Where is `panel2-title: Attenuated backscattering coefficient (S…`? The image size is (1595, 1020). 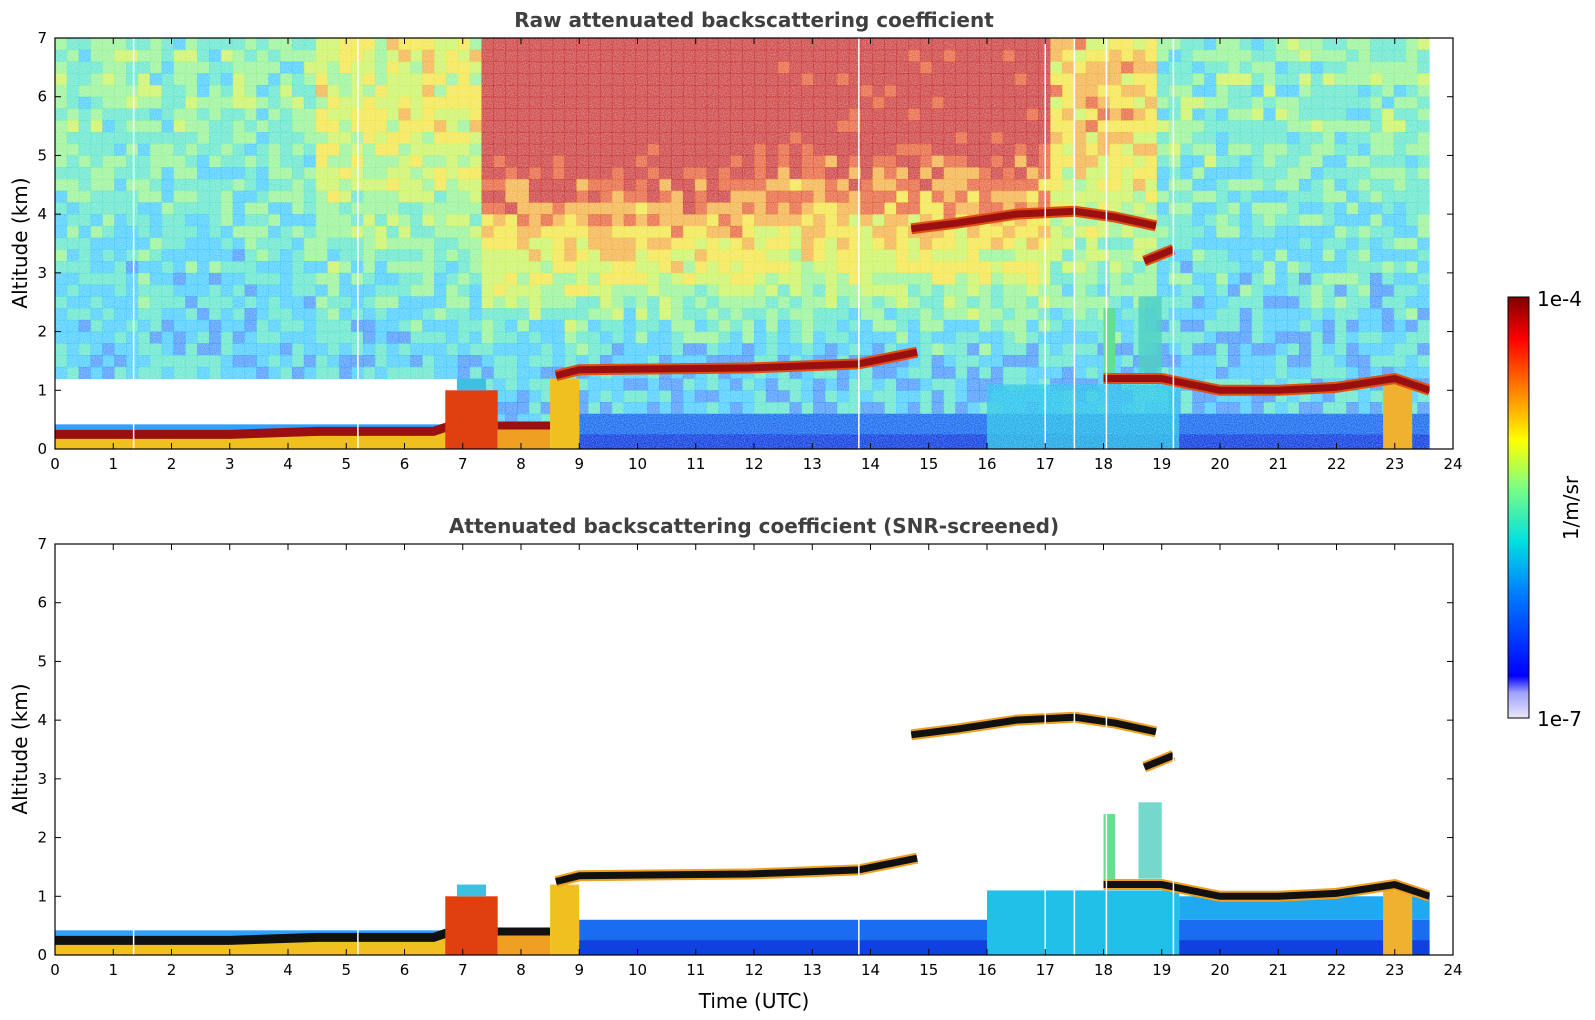 panel2-title: Attenuated backscattering coefficient (S… is located at coordinates (754, 526).